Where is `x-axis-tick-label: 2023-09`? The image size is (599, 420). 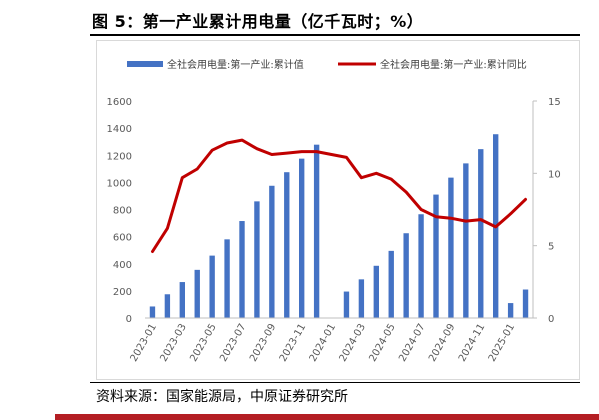
x-axis-tick-label: 2023-09 is located at coordinates (263, 343).